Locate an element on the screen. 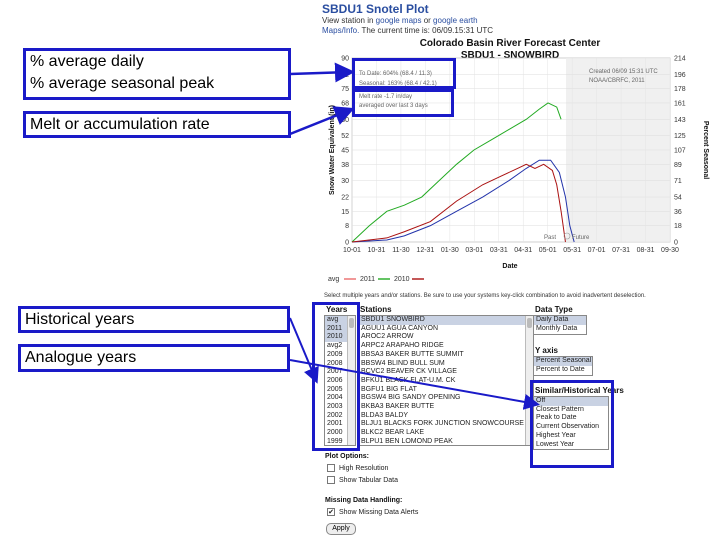  station-option: AROC2 ARROW is located at coordinates (387, 337).